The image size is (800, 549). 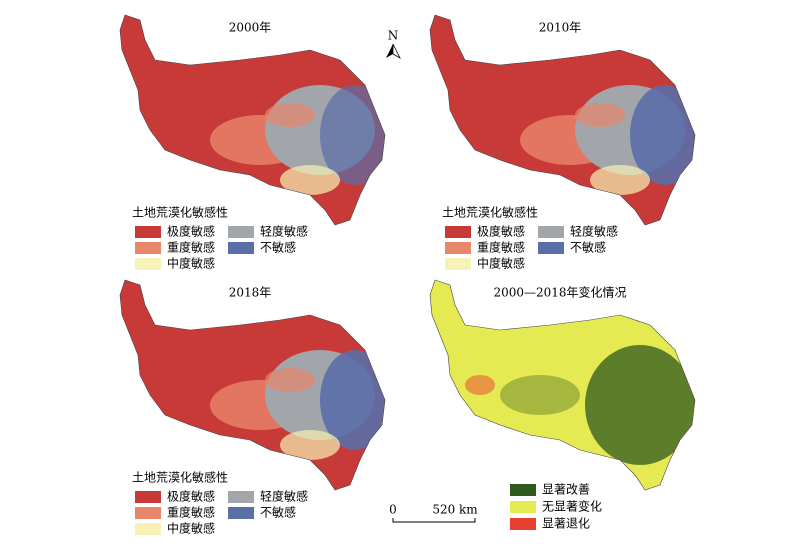 I want to click on scale-label: 520 km, so click(x=455, y=510).